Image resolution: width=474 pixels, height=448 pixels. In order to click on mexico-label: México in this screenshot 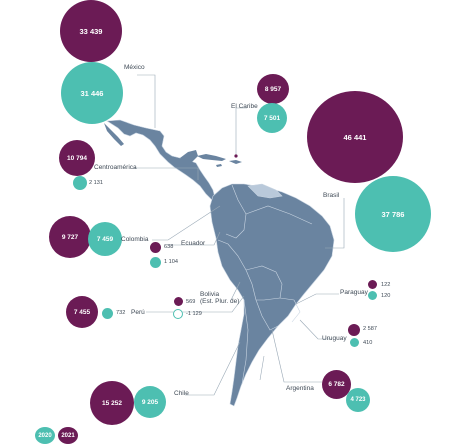, I will do `click(134, 67)`.